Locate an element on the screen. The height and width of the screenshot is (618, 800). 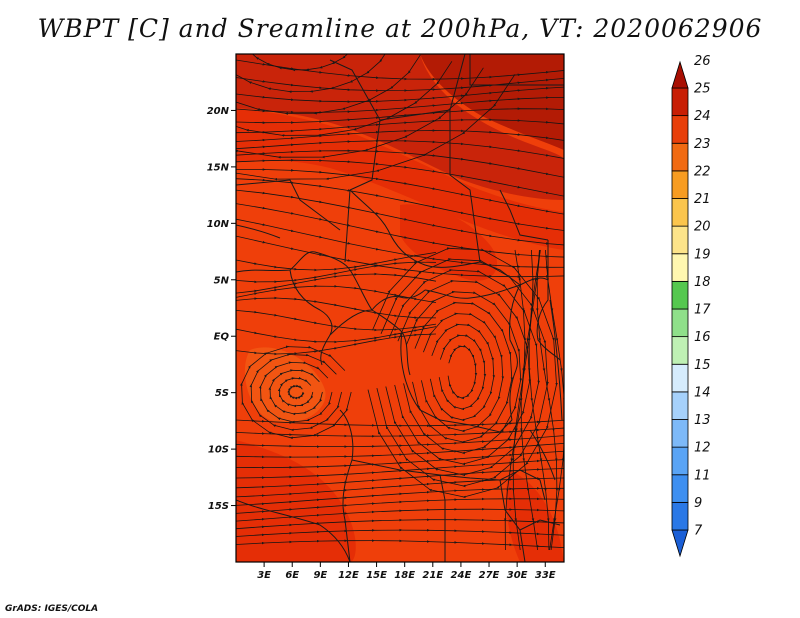
lon-tick-label: 30E is located at coordinates (517, 575).